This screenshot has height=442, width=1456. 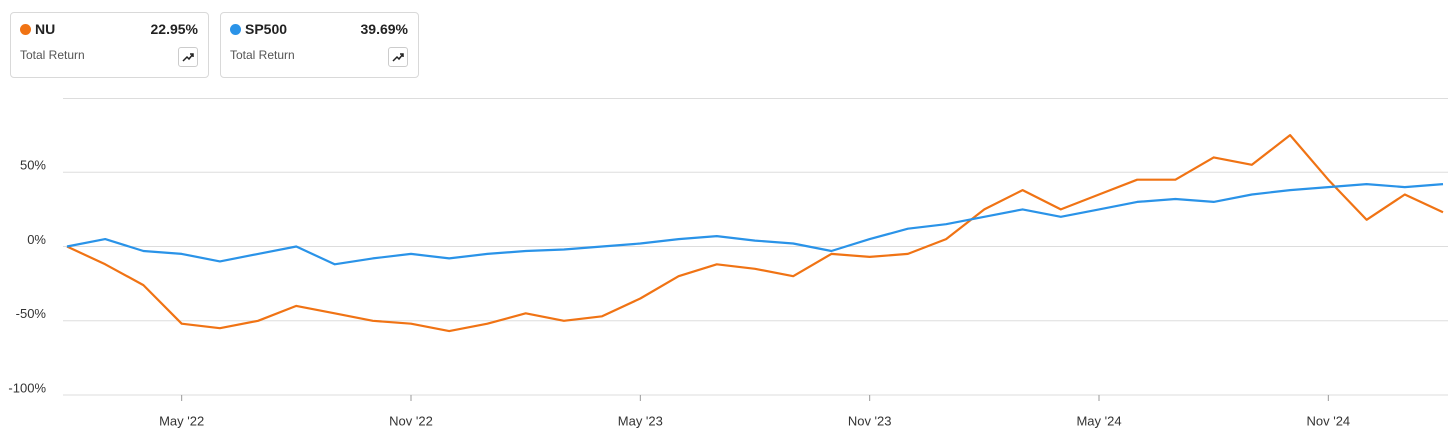 I want to click on legend-card: NU 22.95% Total Return, so click(x=109, y=45).